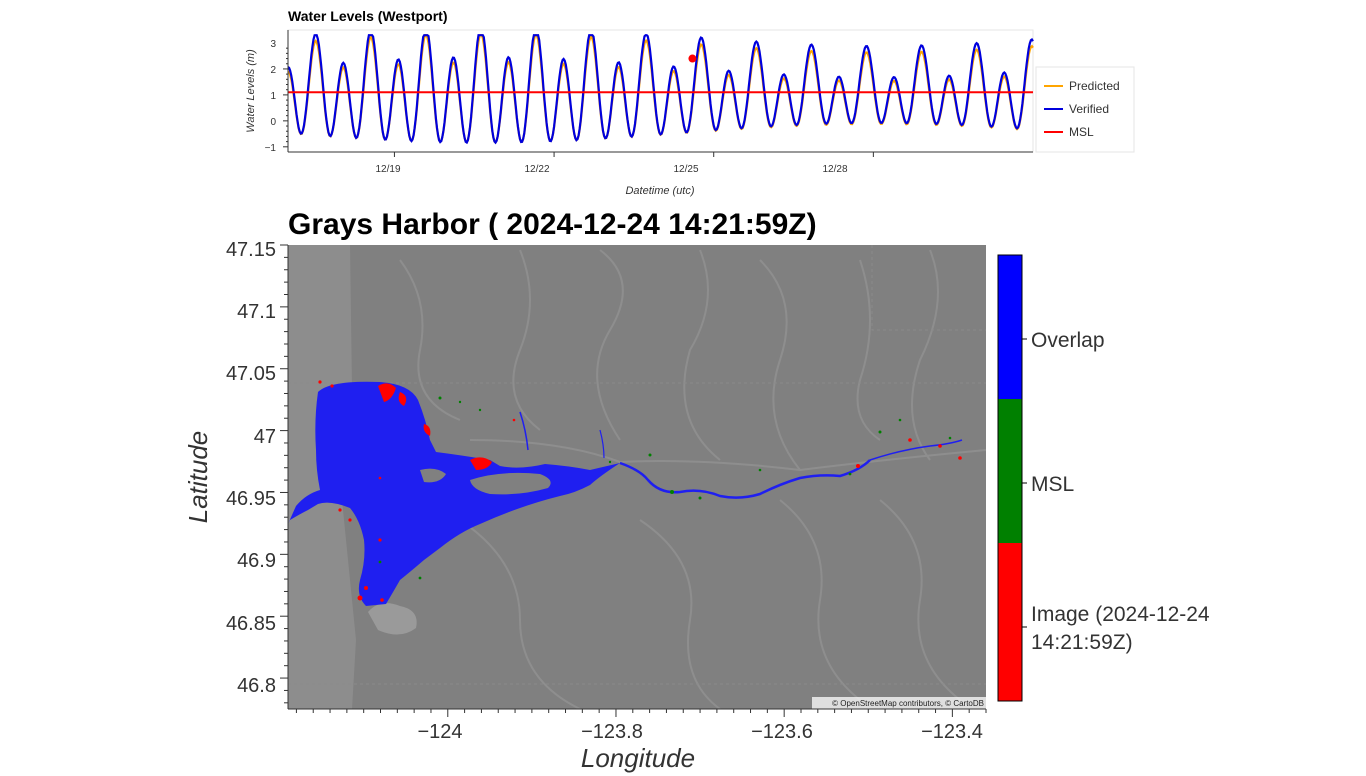 This screenshot has width=1366, height=776. I want to click on water-levels-tick-marks, so click(578, 102).